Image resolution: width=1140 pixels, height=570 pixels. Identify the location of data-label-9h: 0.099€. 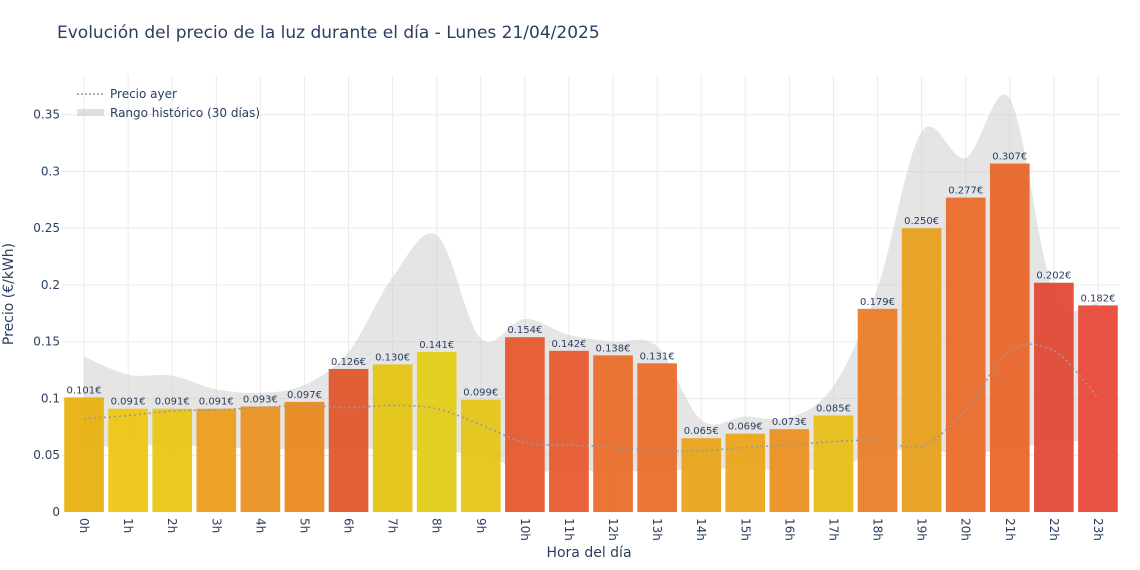
(480, 393).